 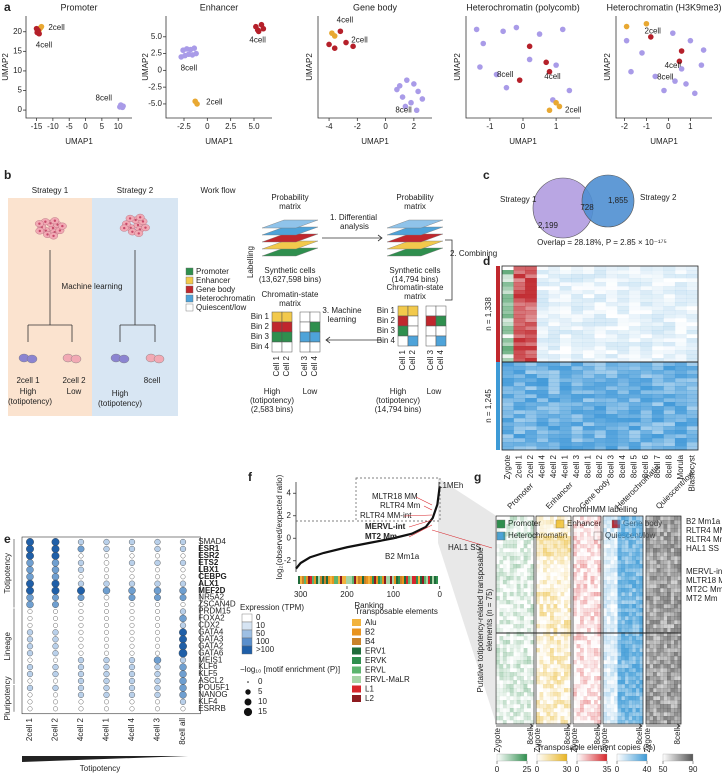 What do you see at coordinates (208, 562) in the screenshot?
I see `gene-label: ETS2` at bounding box center [208, 562].